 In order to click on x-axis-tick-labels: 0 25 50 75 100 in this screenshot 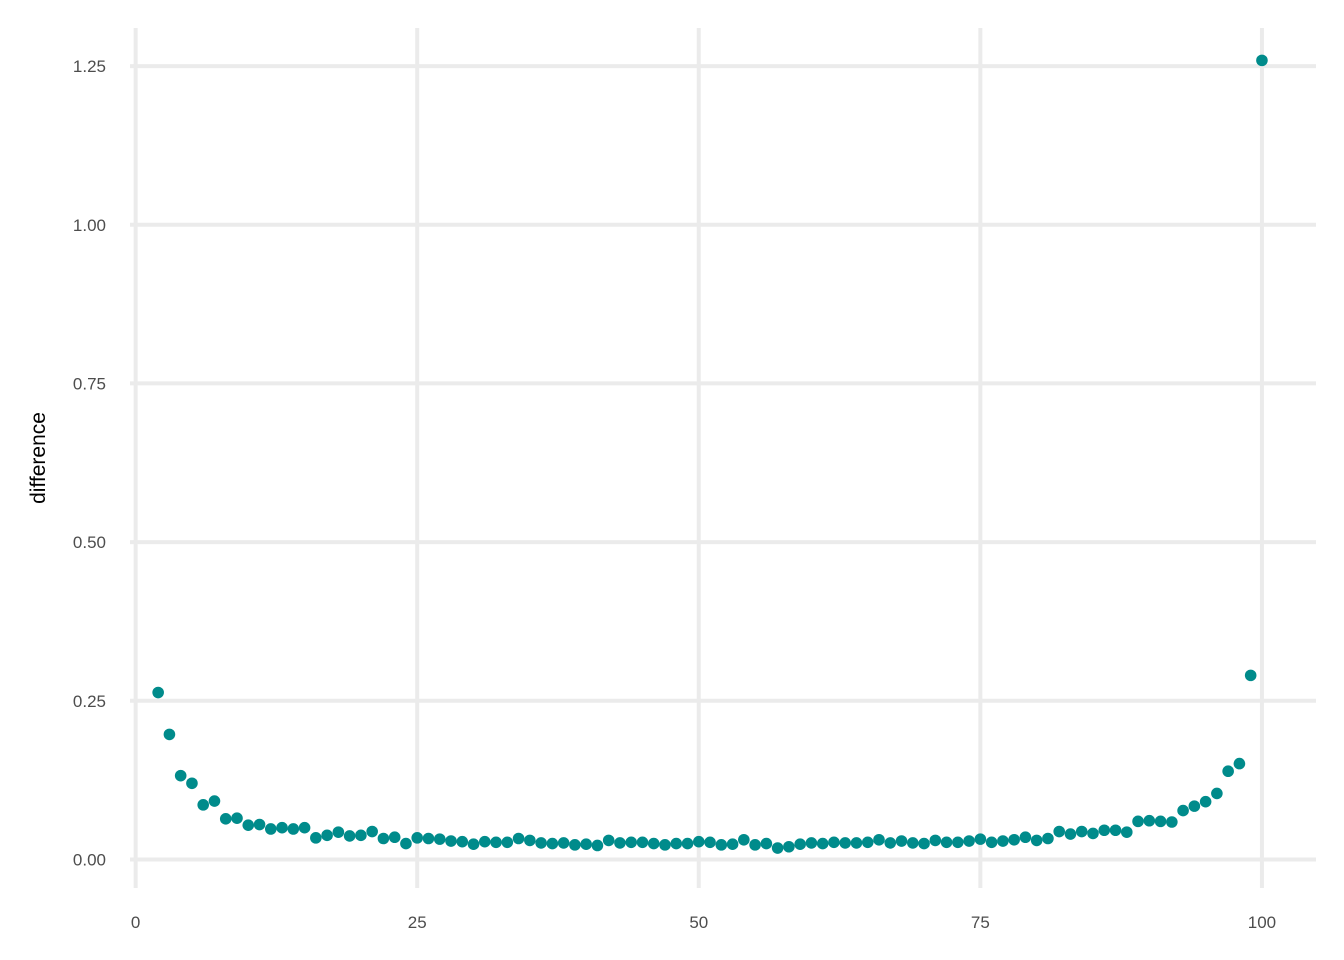, I will do `click(703, 922)`.